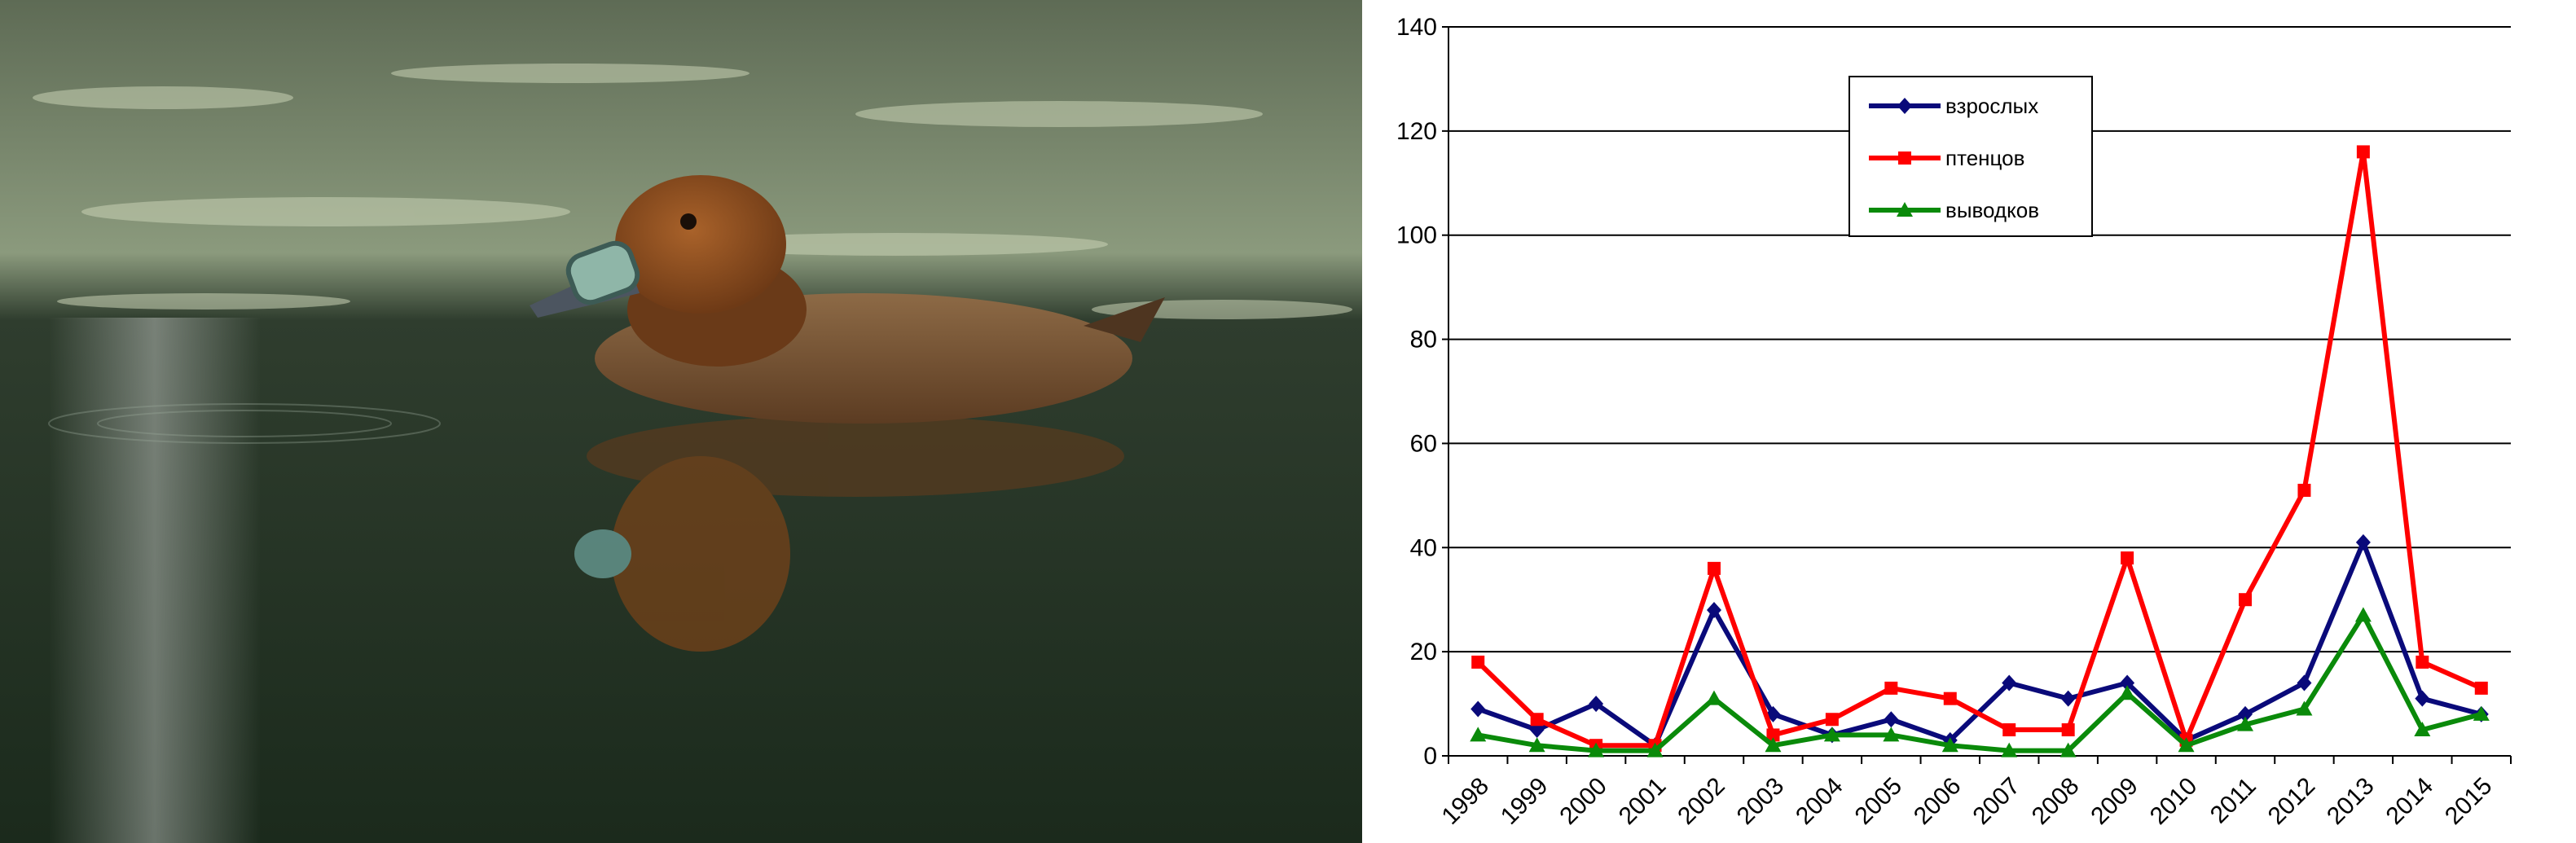 This screenshot has height=843, width=2576. I want to click on x-tick-label: 2014, so click(2410, 801).